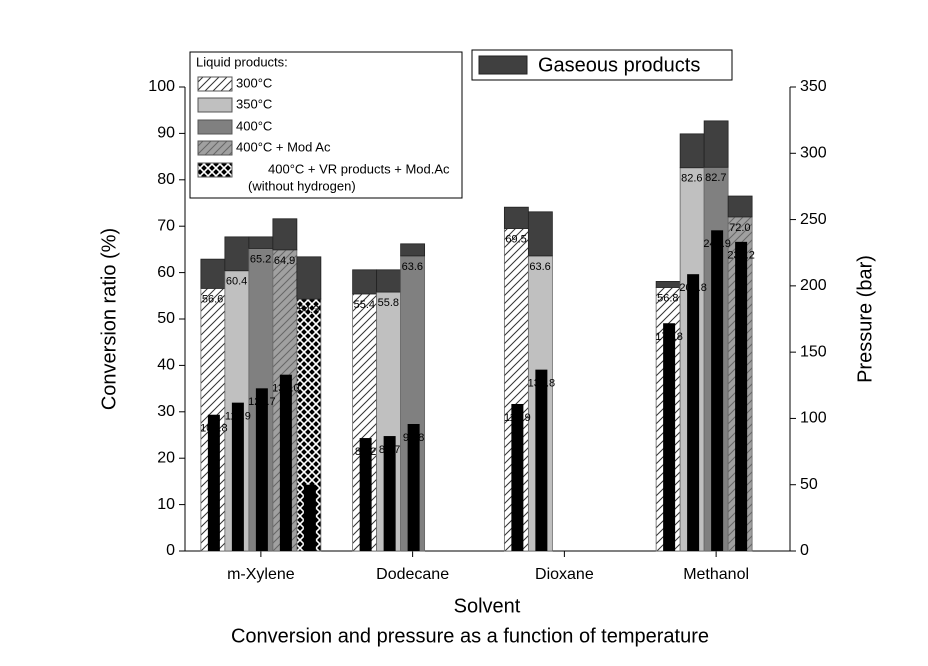  What do you see at coordinates (693, 288) in the screenshot?
I see `data-label: 208.8` at bounding box center [693, 288].